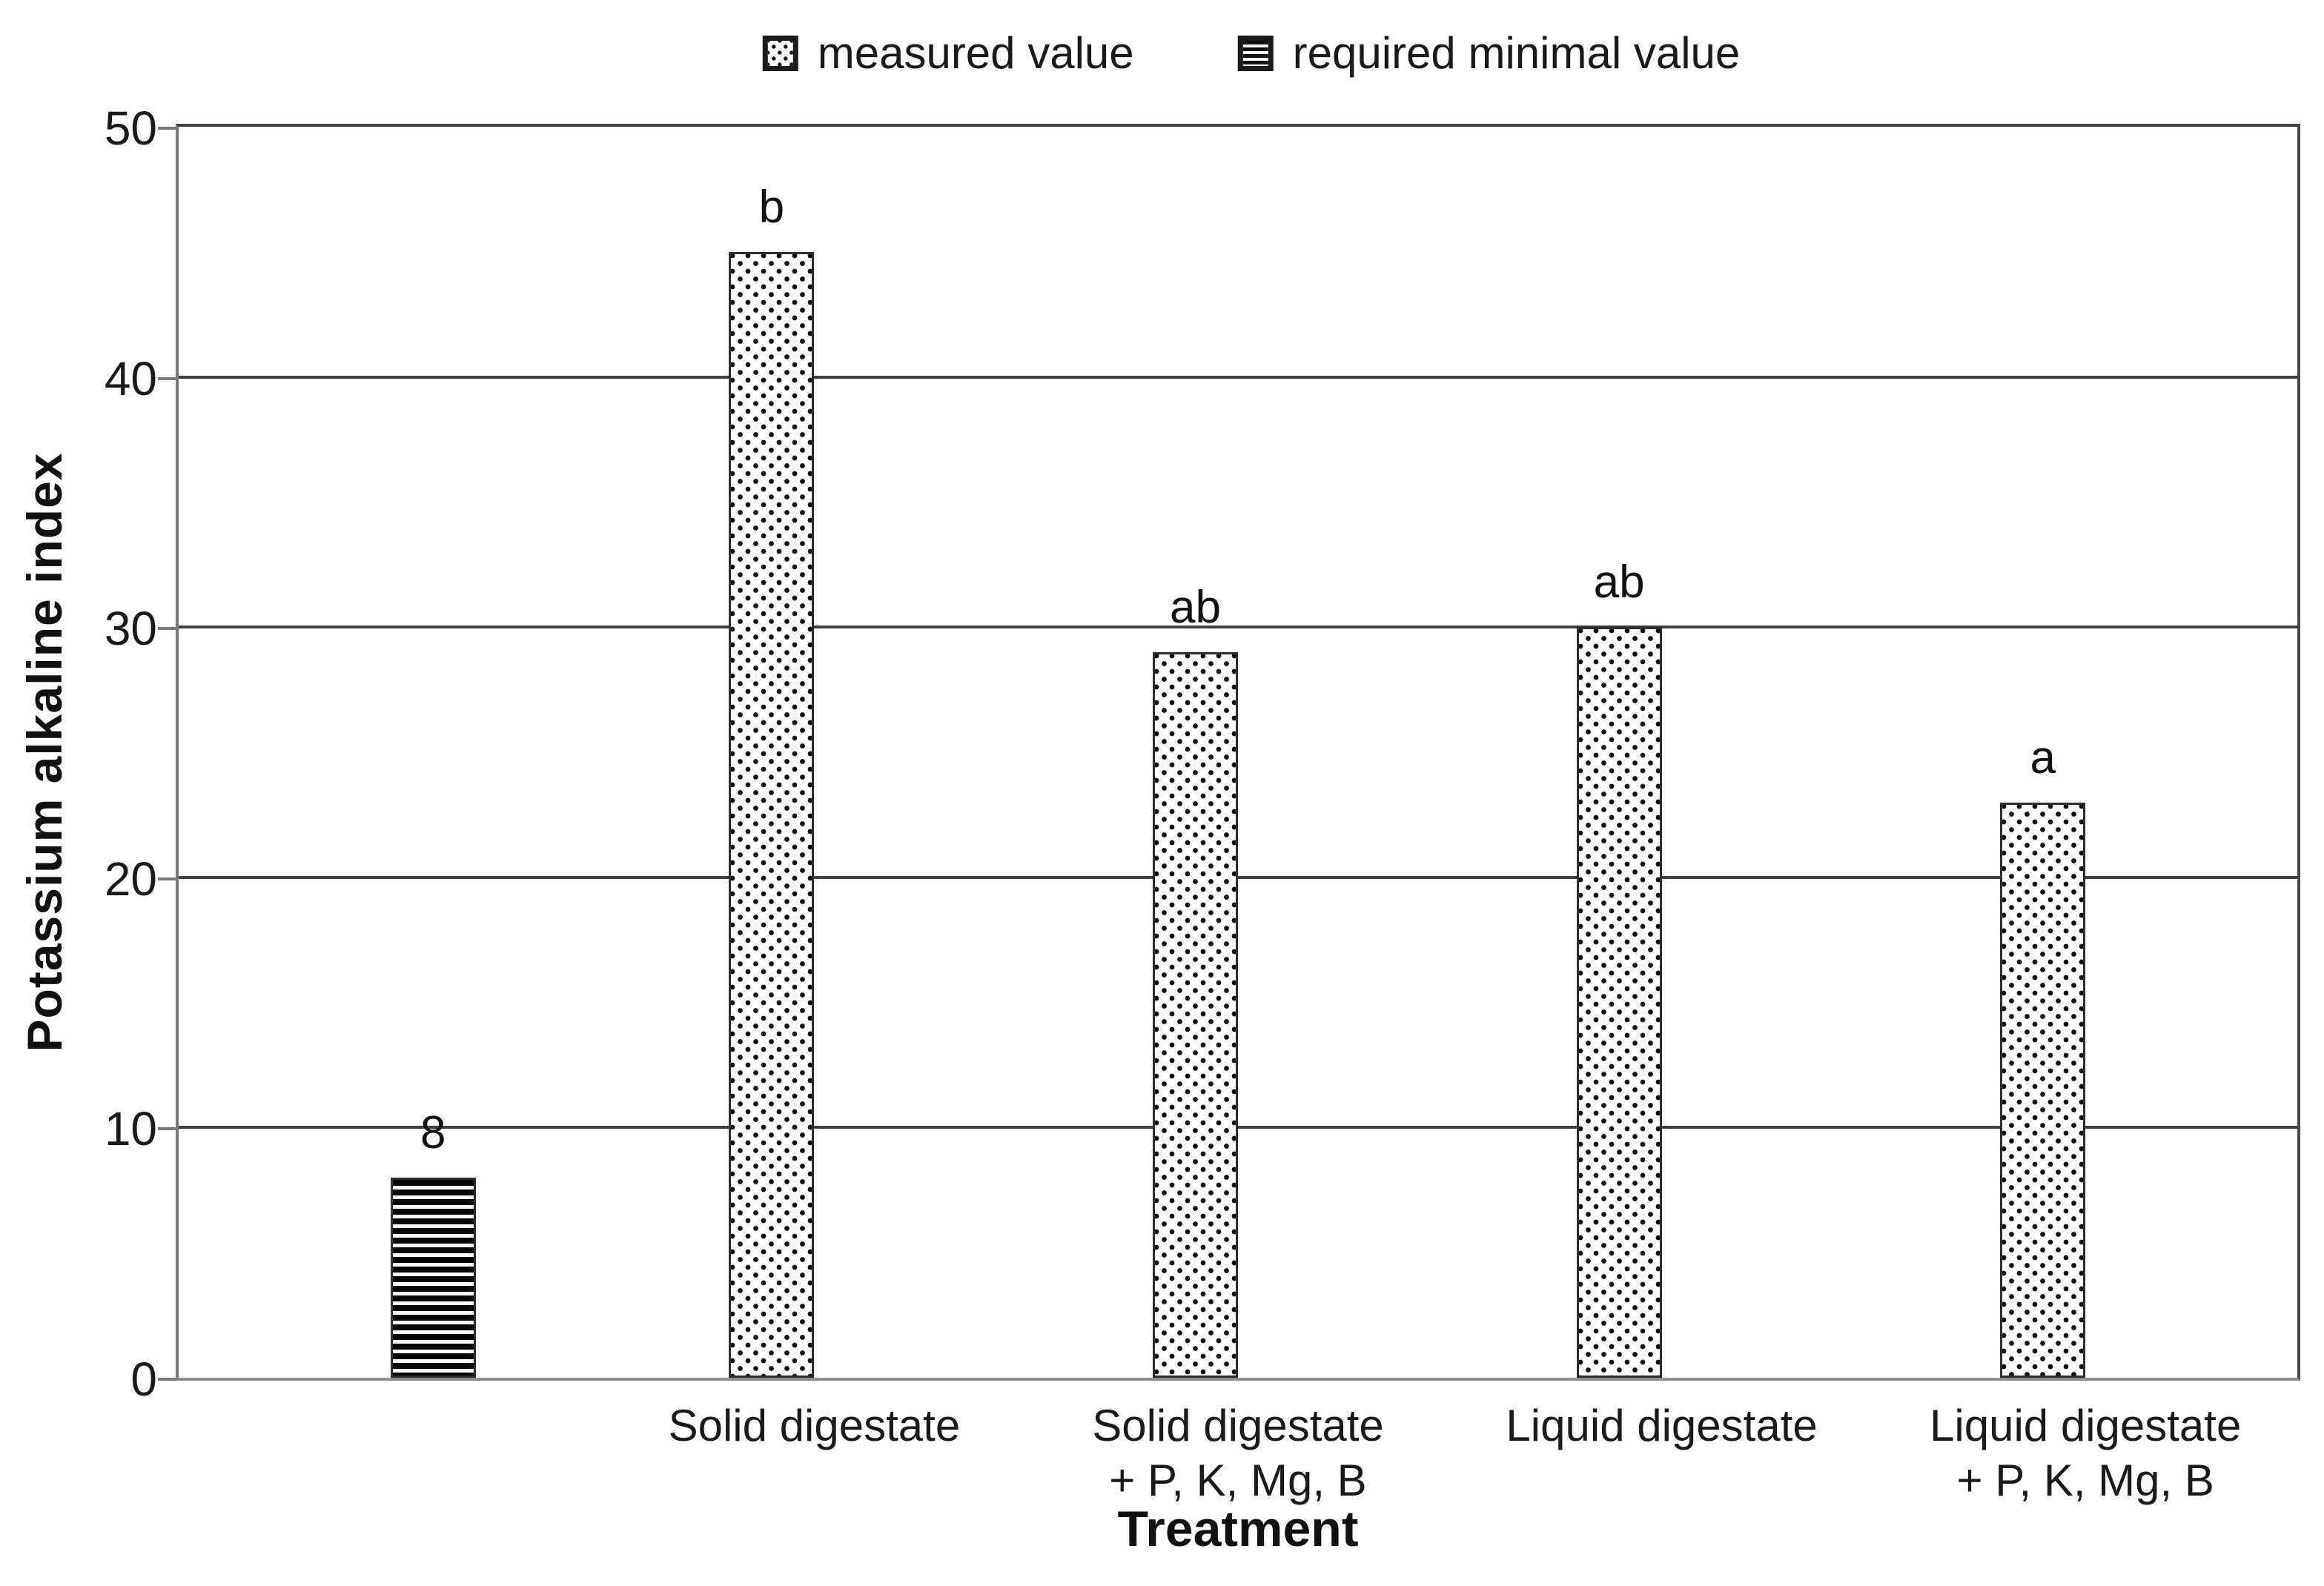  What do you see at coordinates (771, 207) in the screenshot?
I see `bar-value-label: b` at bounding box center [771, 207].